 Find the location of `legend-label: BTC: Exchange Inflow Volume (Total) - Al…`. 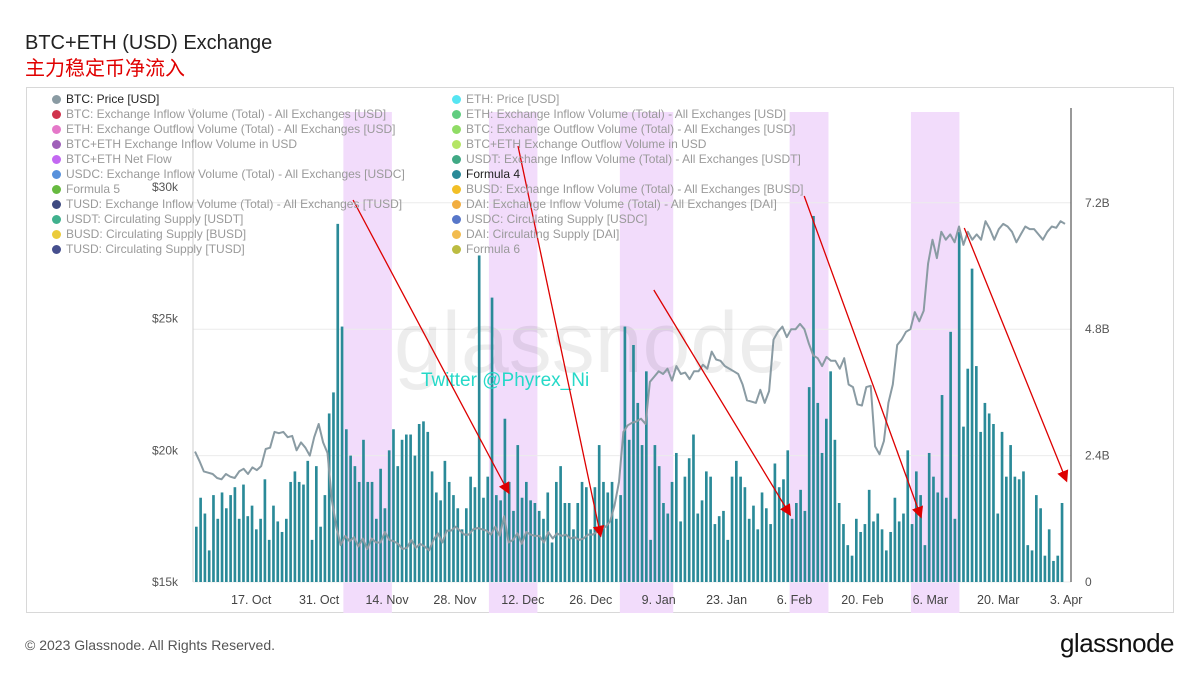

legend-label: BTC: Exchange Inflow Volume (Total) - Al… is located at coordinates (226, 114).